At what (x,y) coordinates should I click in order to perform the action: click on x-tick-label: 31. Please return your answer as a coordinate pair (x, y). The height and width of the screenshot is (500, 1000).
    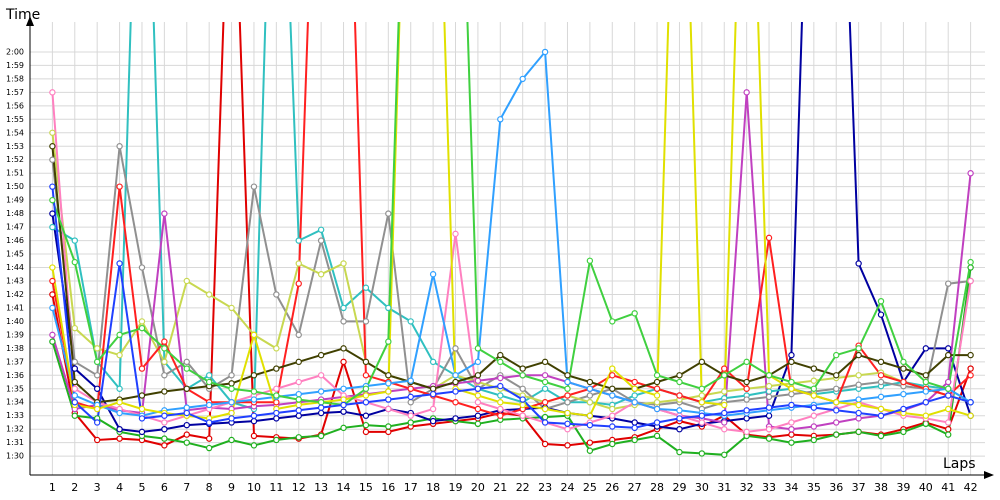
    Looking at the image, I should click on (724, 487).